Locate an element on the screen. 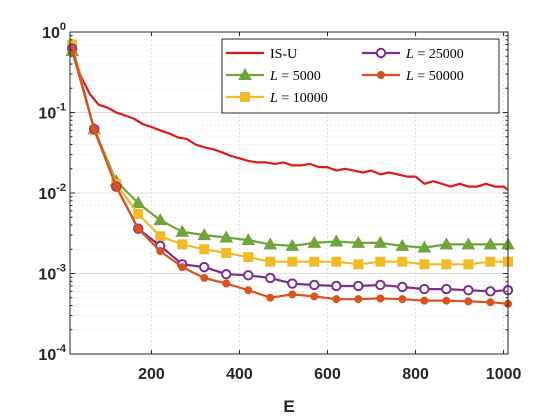  y-tick-label: 10⁻³ is located at coordinates (52, 273).